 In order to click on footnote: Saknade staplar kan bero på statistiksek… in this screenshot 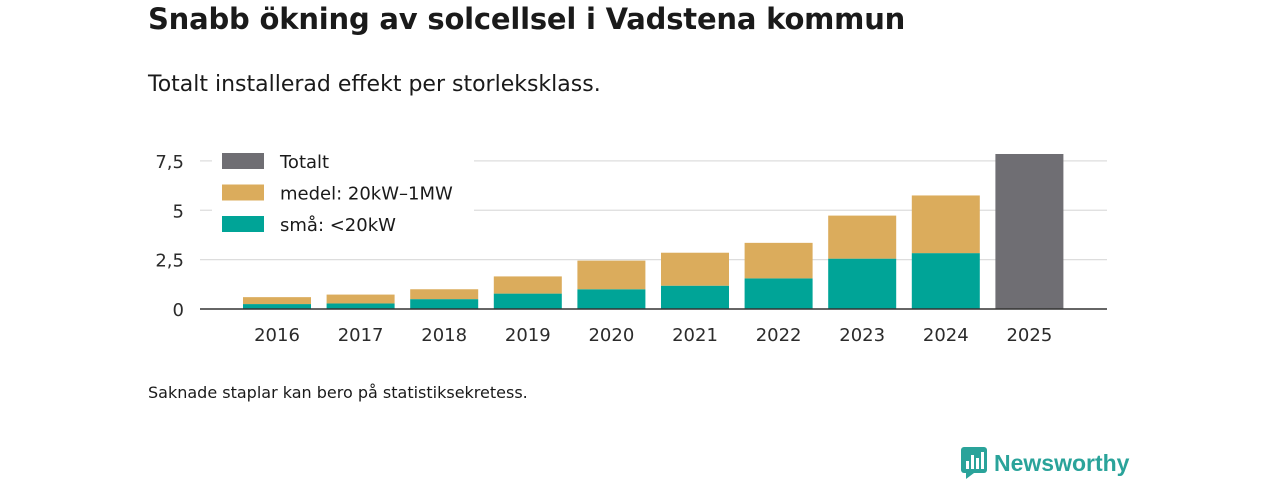, I will do `click(338, 392)`.